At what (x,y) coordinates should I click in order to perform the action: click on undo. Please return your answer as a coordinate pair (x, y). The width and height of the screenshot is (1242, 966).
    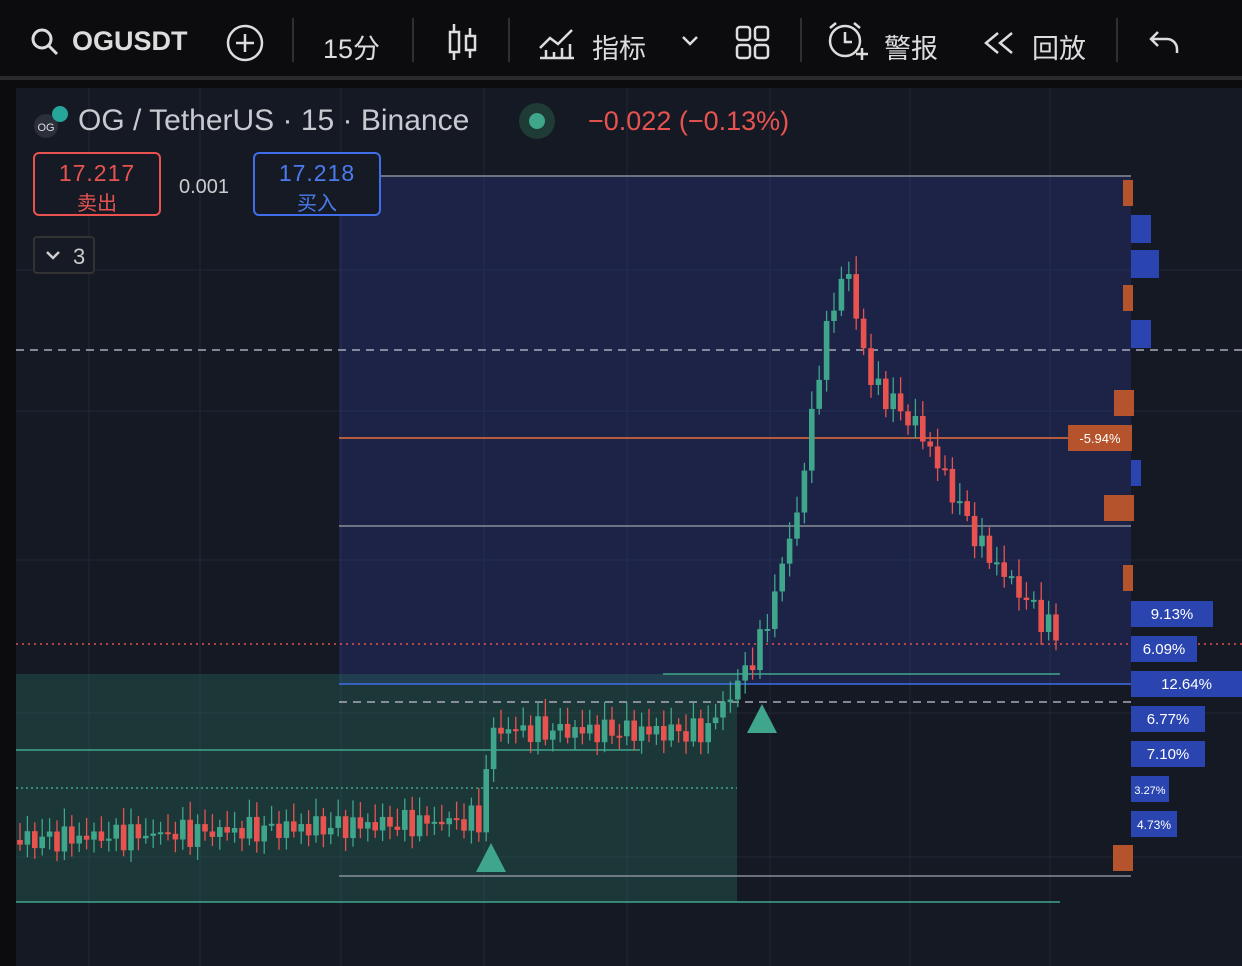
    Looking at the image, I should click on (1165, 43).